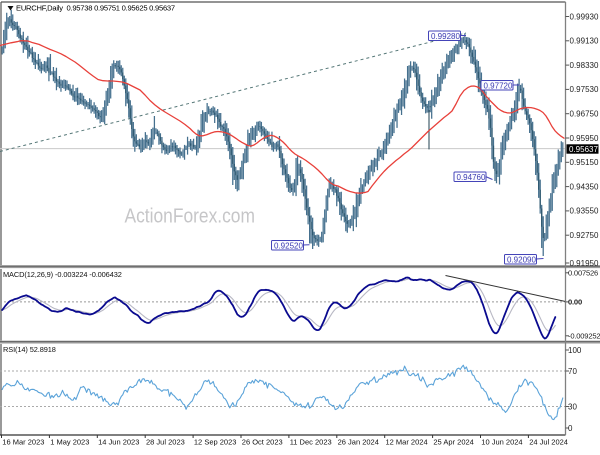 The image size is (600, 455). I want to click on svg-text: 12 Mar 2024, so click(407, 442).